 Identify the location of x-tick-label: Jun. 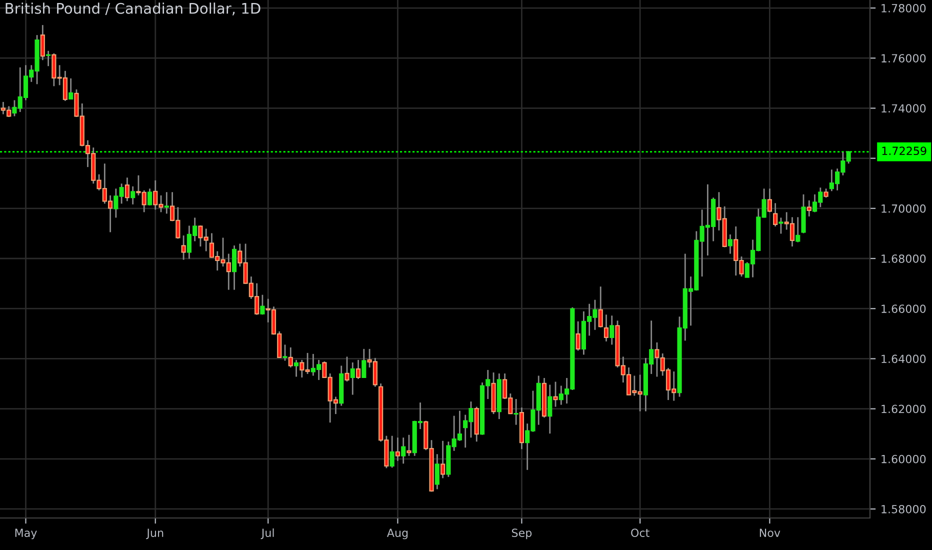
(155, 534).